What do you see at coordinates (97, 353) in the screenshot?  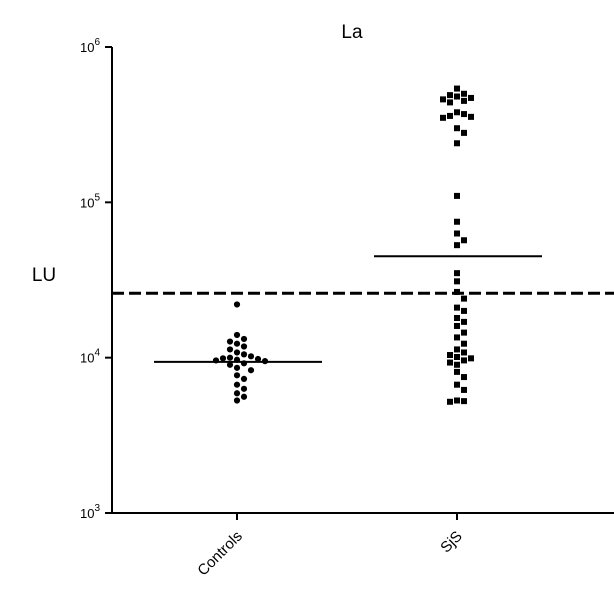 I see `y-tick-exponent: 4` at bounding box center [97, 353].